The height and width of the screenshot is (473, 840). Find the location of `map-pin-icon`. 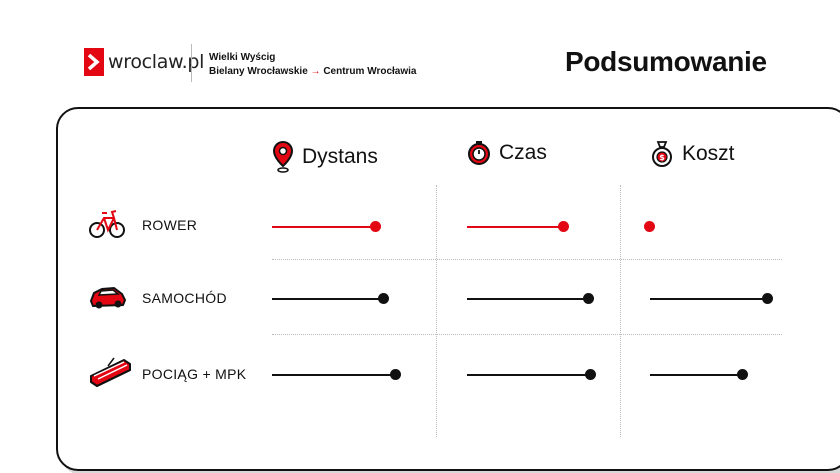

map-pin-icon is located at coordinates (283, 156).